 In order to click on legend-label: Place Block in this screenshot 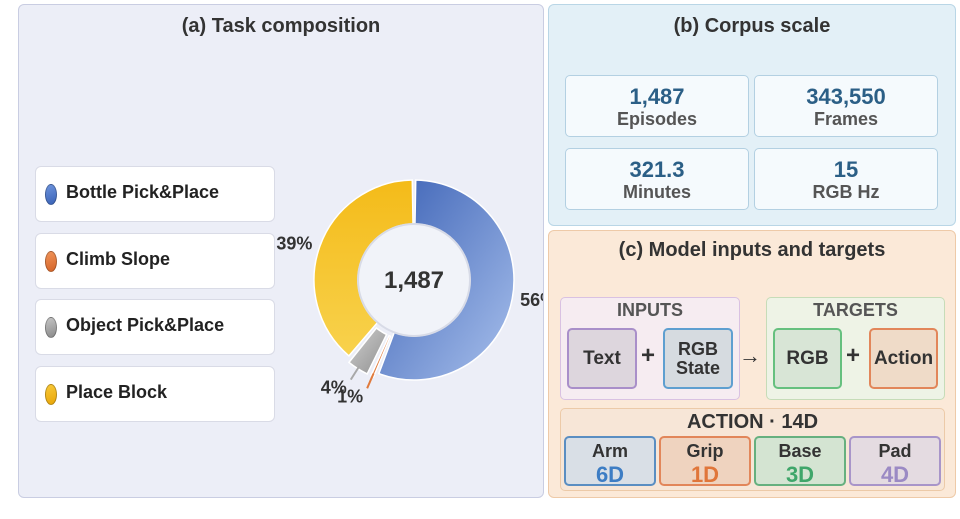, I will do `click(117, 392)`.